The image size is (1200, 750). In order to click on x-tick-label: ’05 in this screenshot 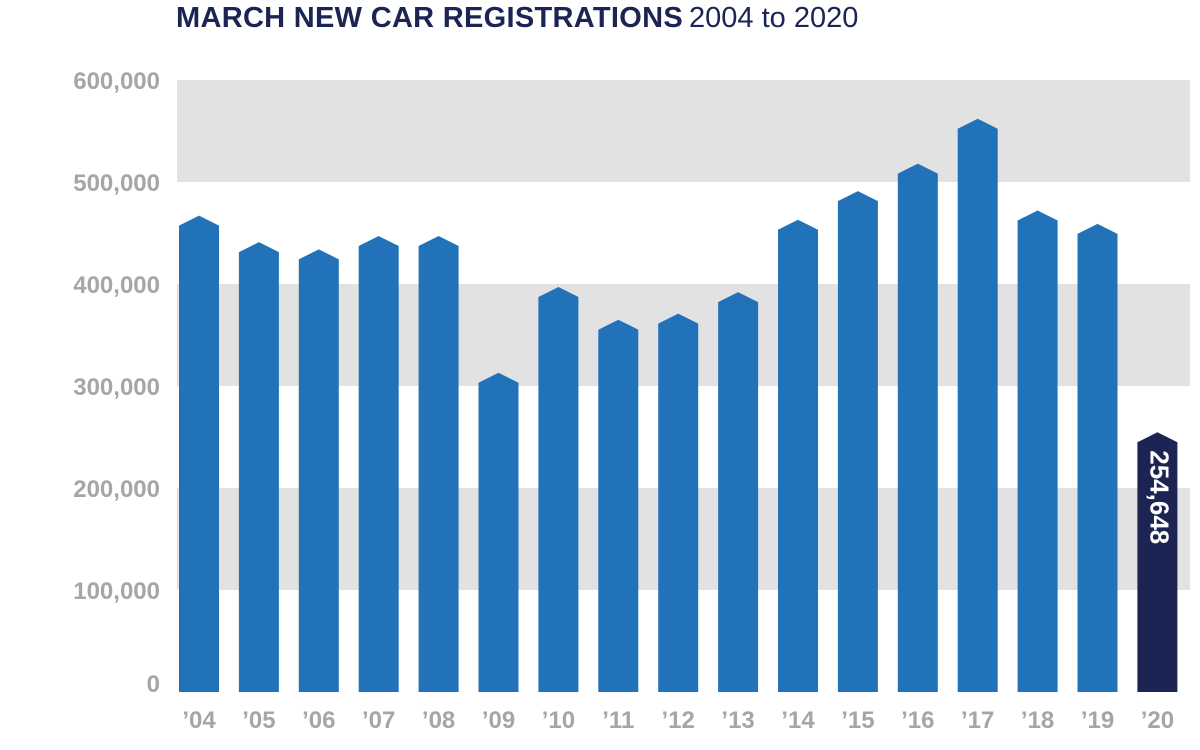, I will do `click(258, 720)`.